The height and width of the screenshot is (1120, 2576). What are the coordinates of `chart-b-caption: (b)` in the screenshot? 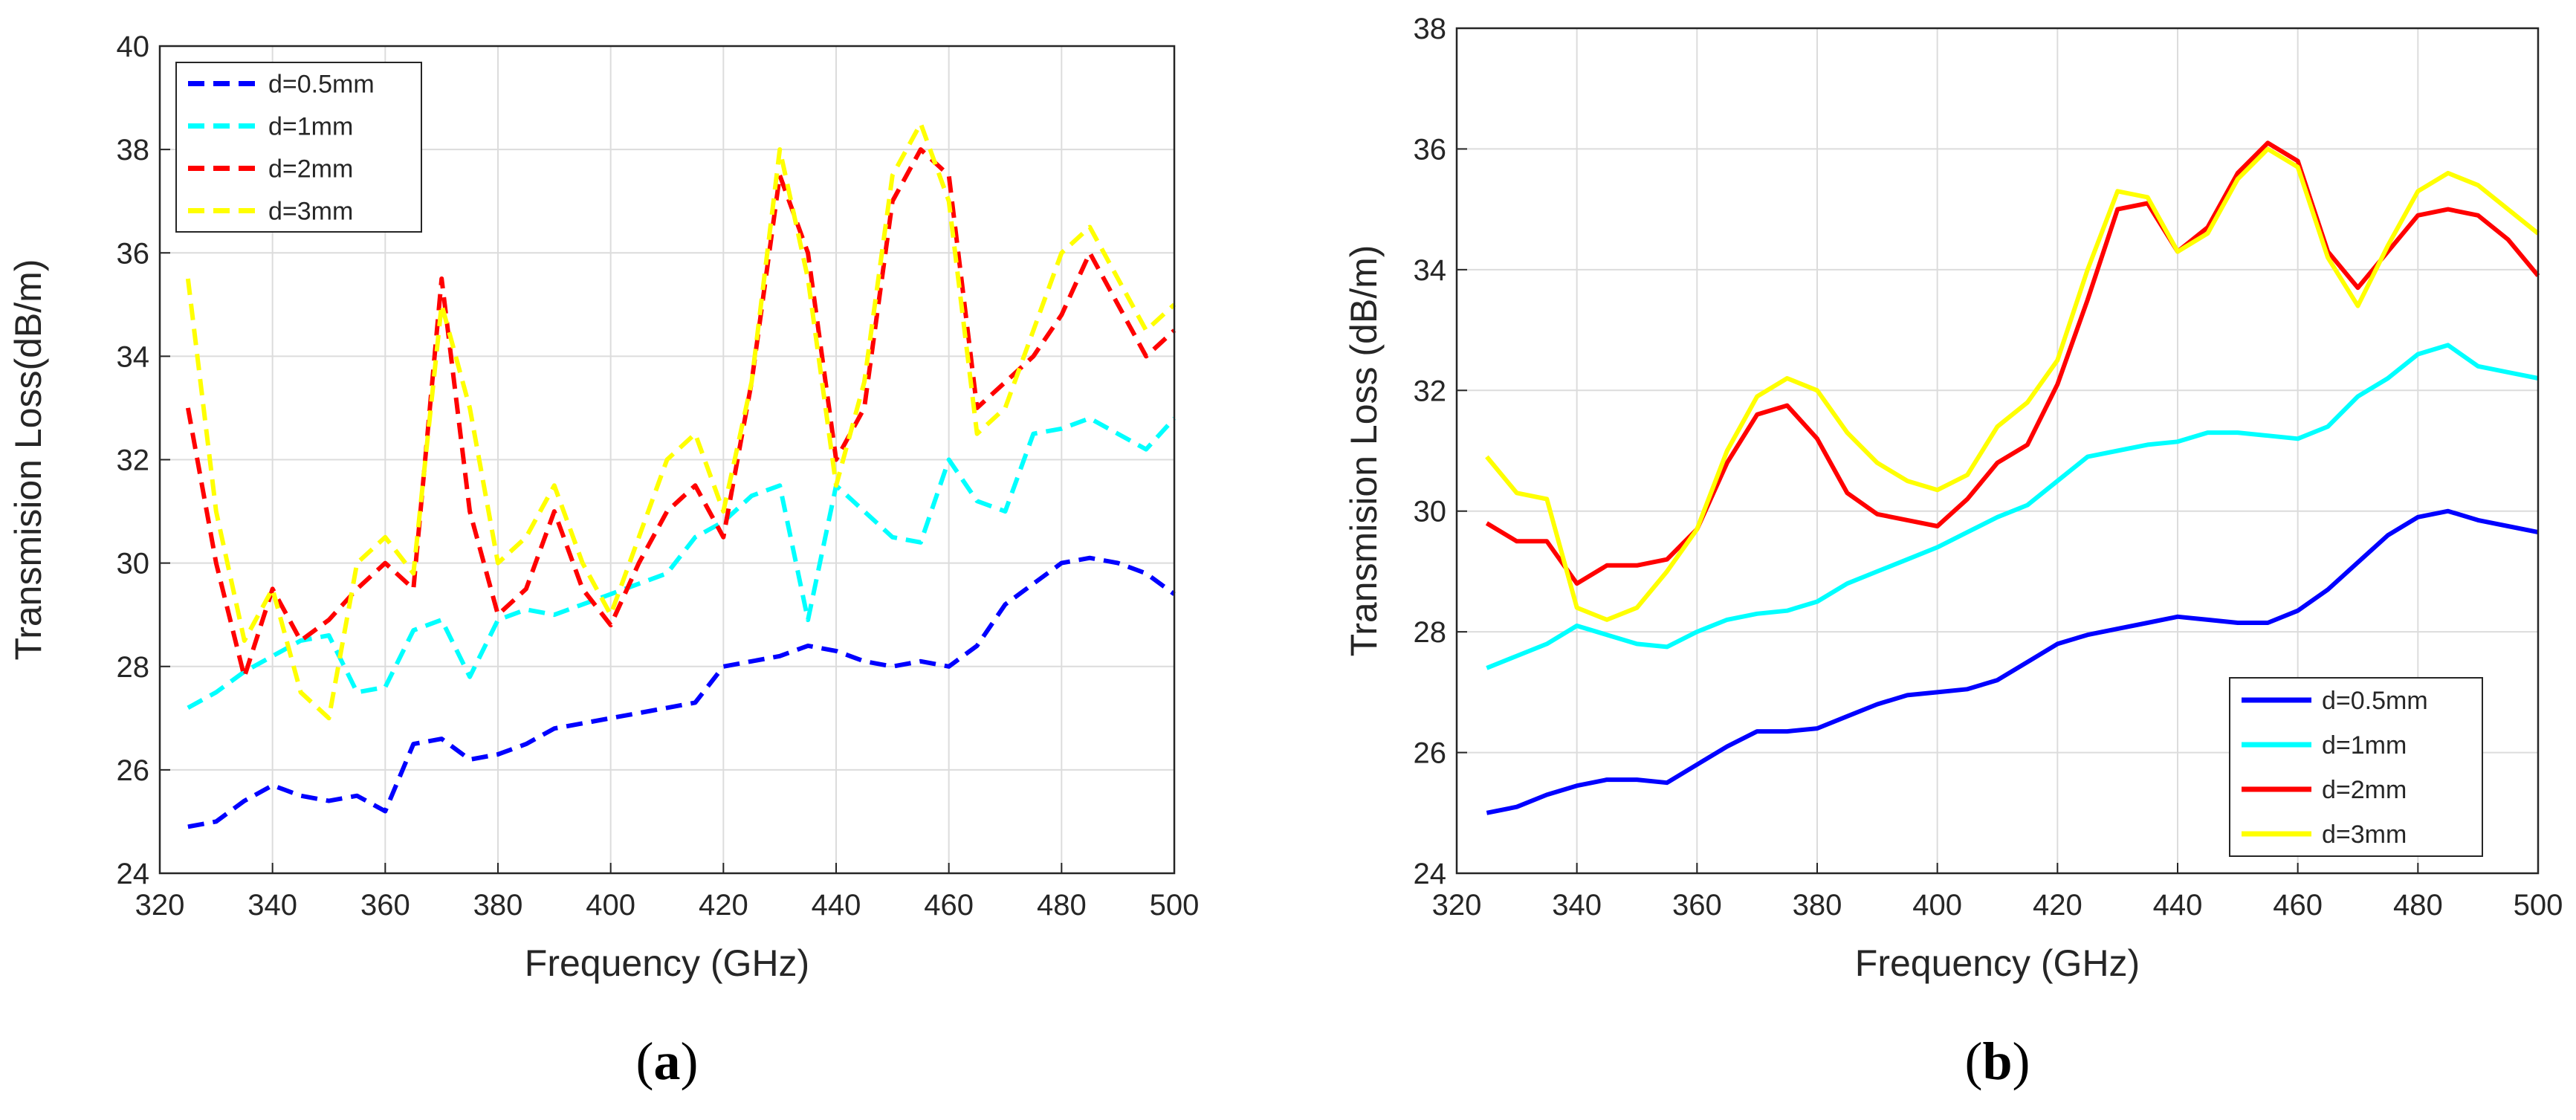 It's located at (1997, 1061).